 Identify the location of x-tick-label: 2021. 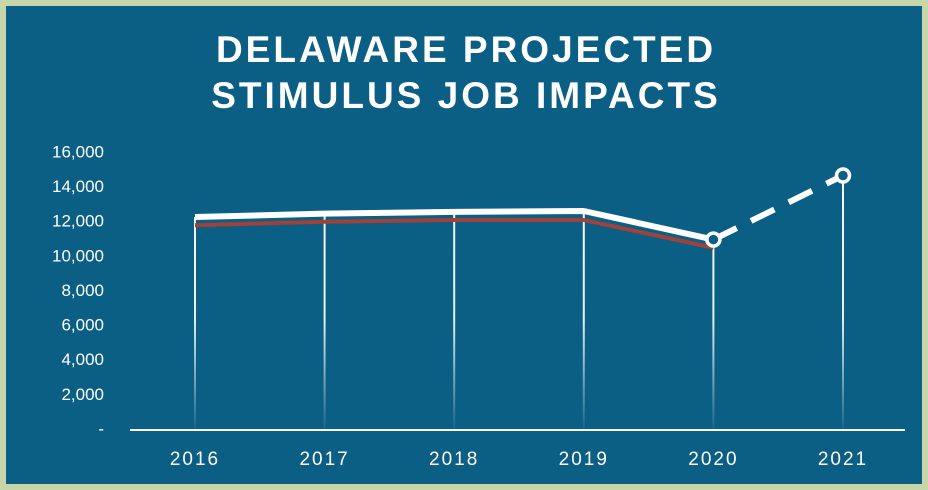
(843, 459).